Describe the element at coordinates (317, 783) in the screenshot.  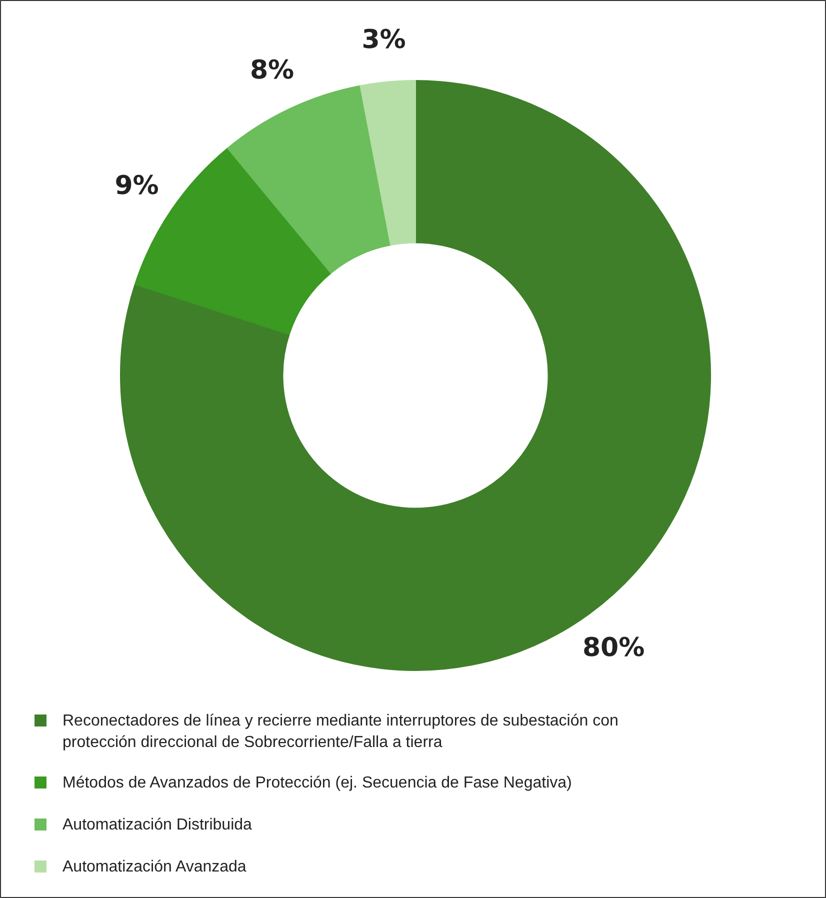
I see `legend-label: Métodos de Avanzados de Protección (ej. Secuencia de Fase Negativa)` at that location.